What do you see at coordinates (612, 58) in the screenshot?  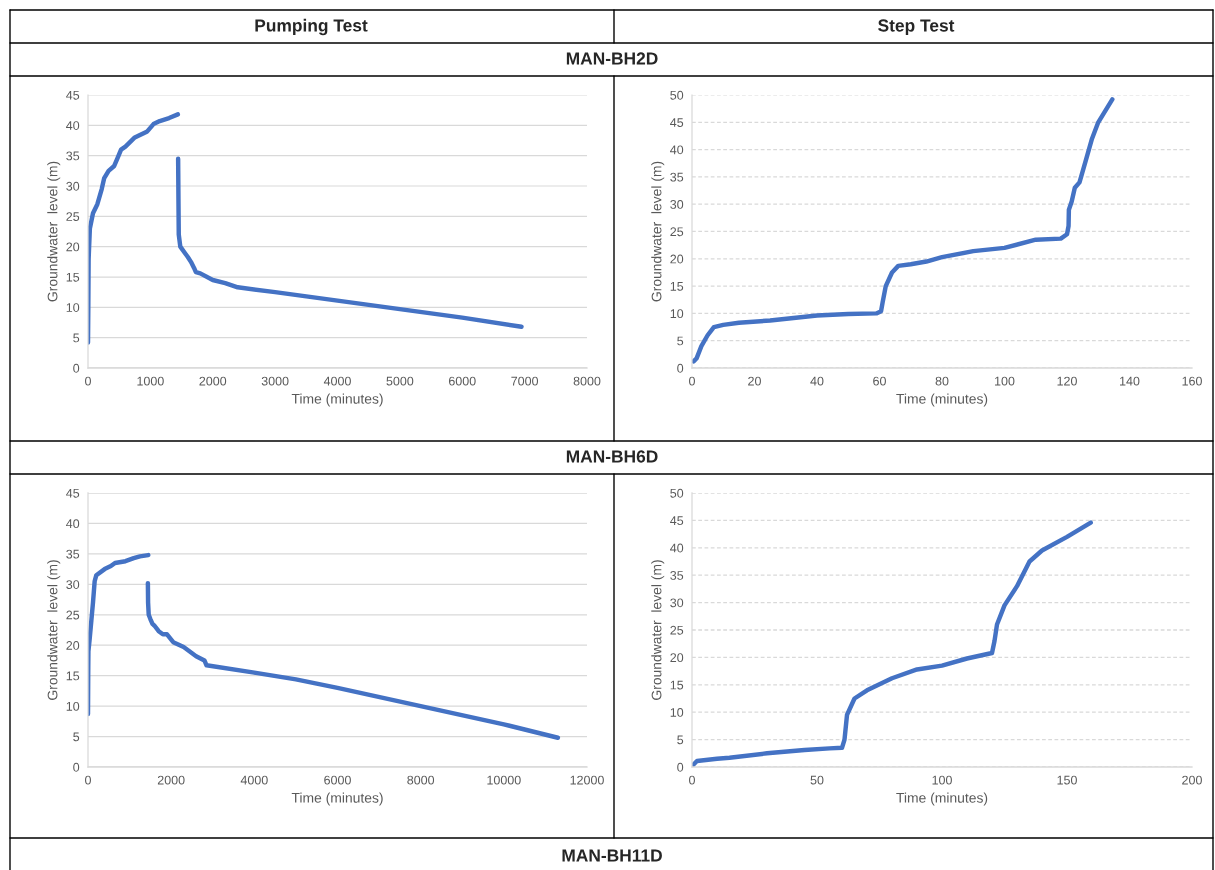 I see `text: MAN-BH2D` at bounding box center [612, 58].